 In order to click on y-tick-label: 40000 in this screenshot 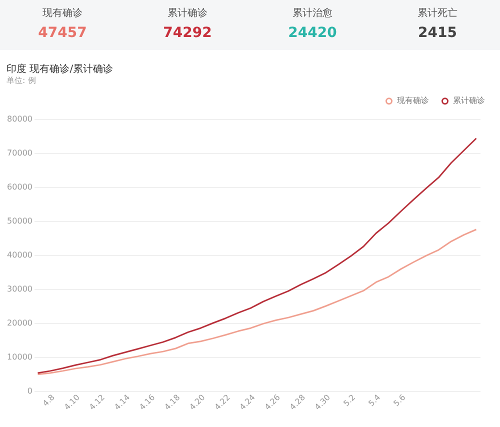, I will do `click(19, 255)`.